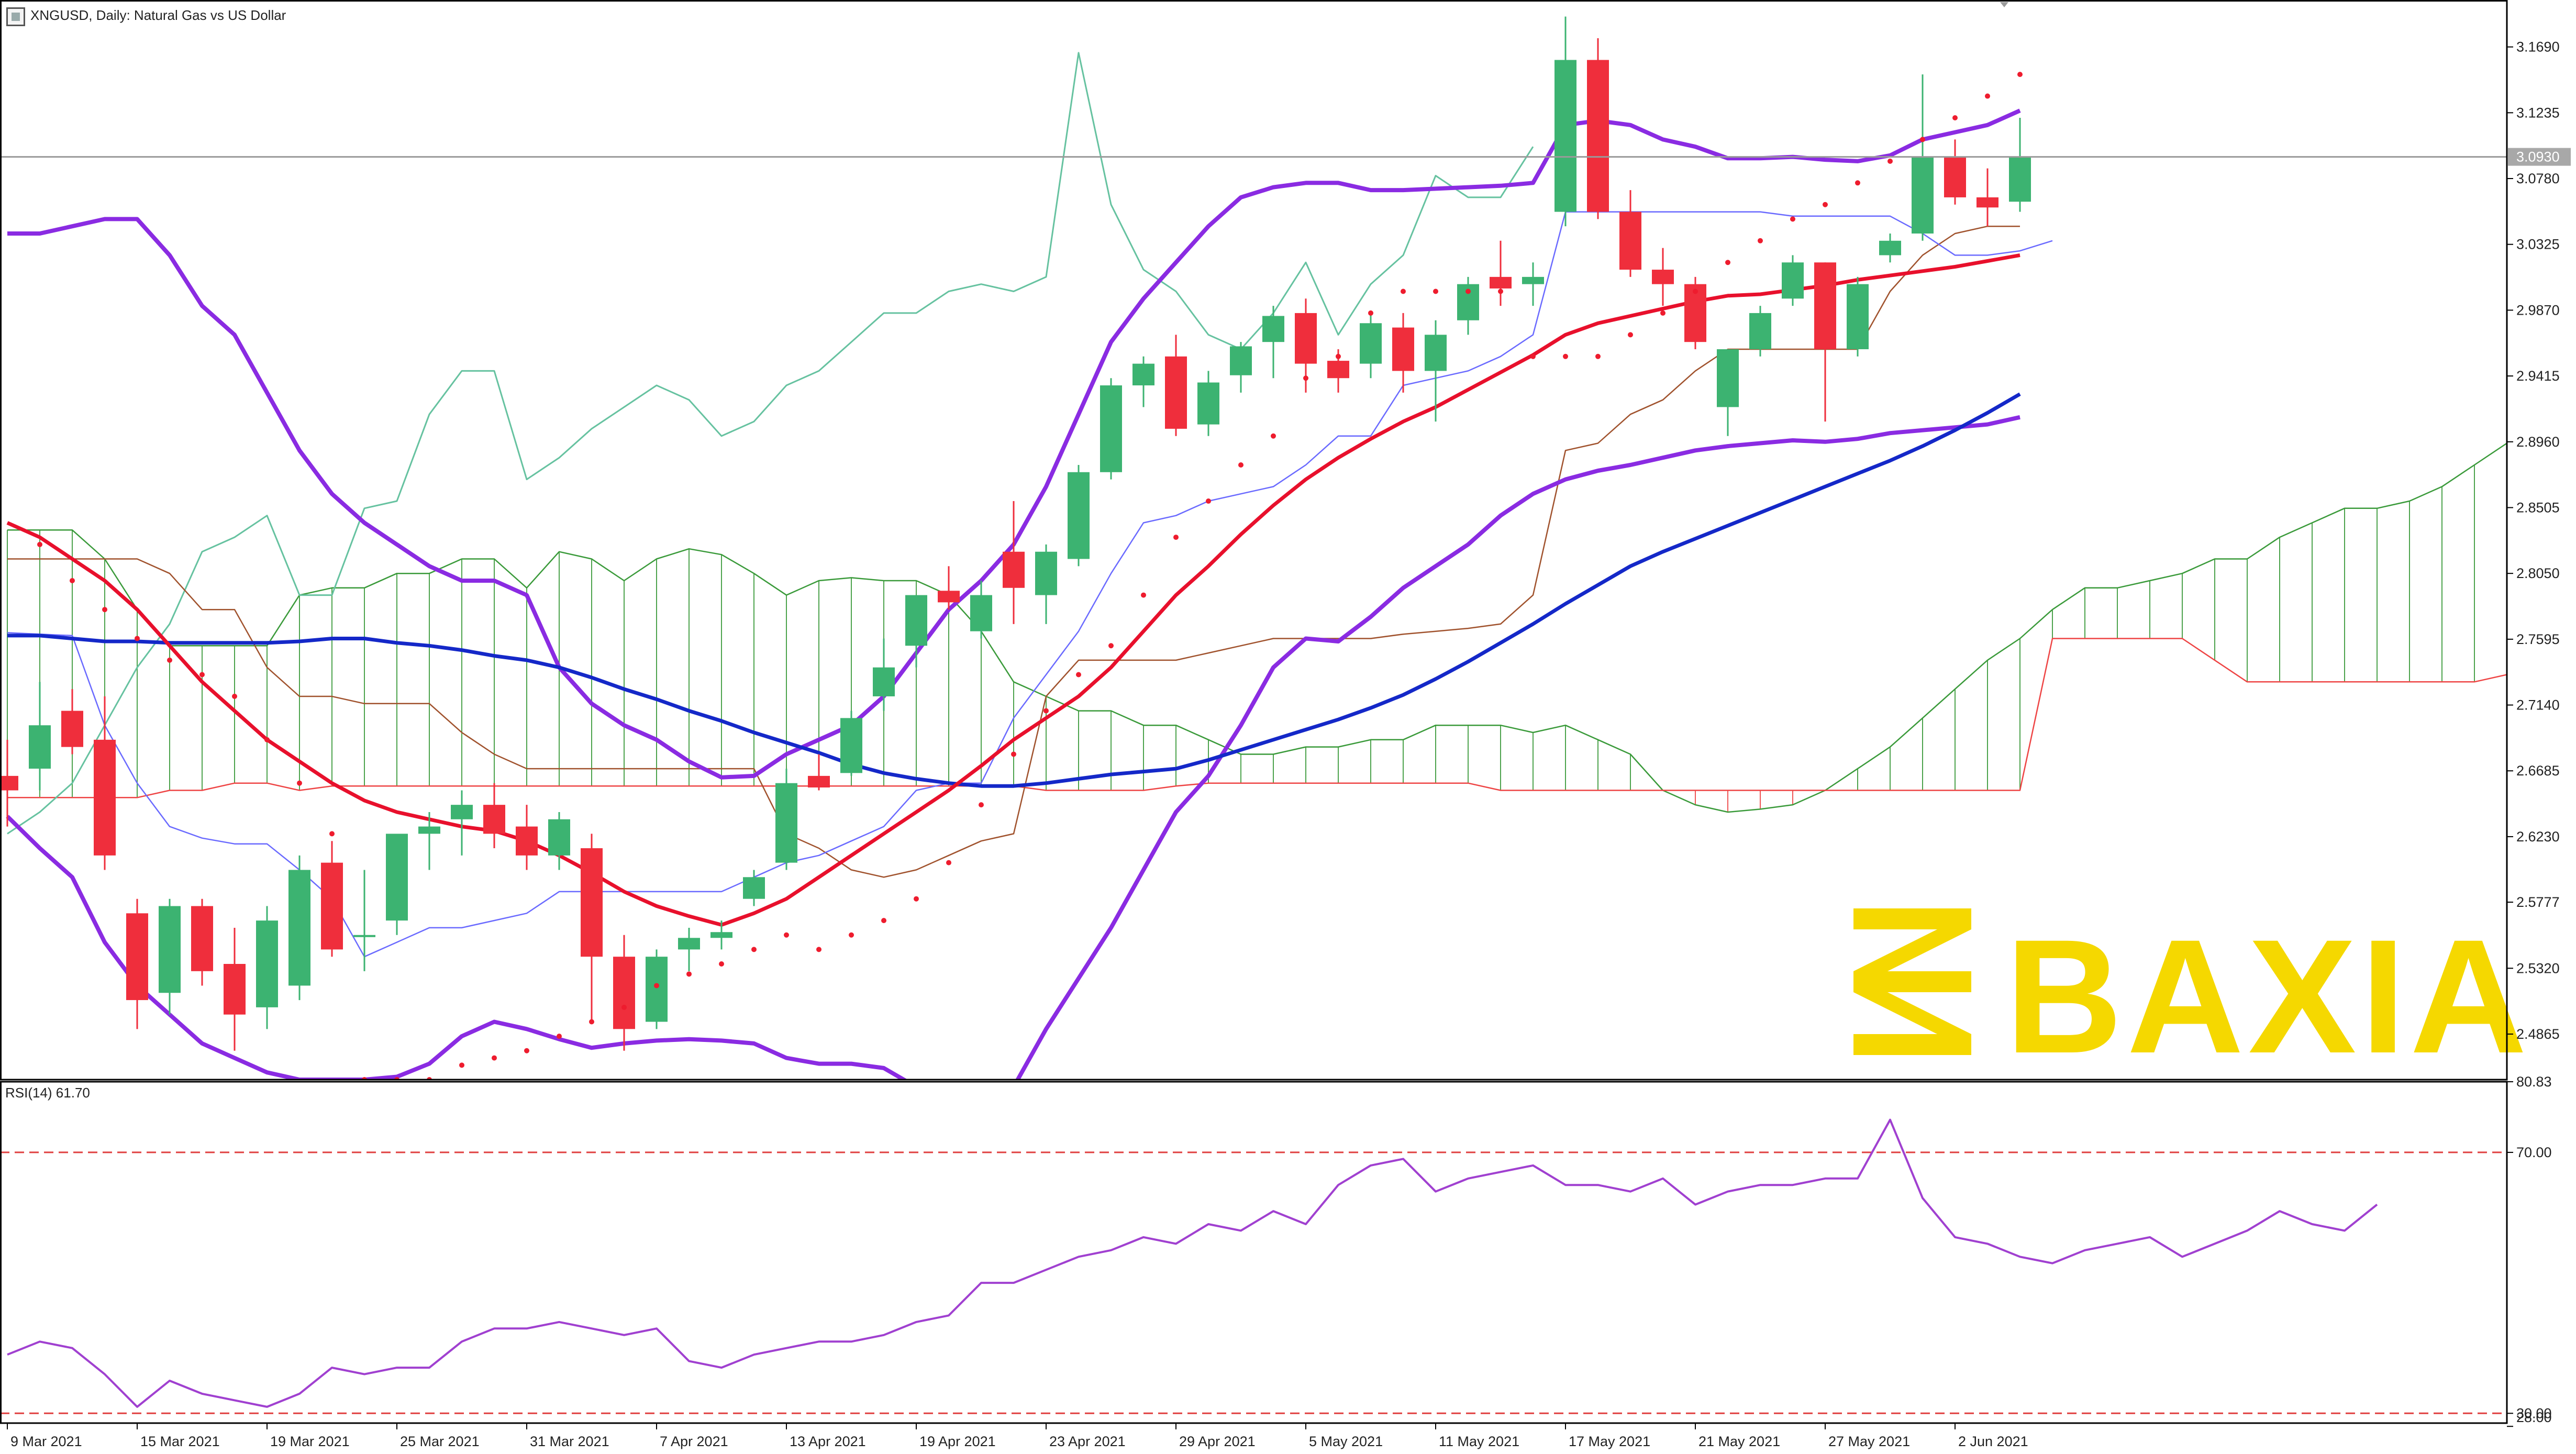 The image size is (2576, 1454). Describe the element at coordinates (2538, 902) in the screenshot. I see `price-tick-label: 2.5777` at that location.